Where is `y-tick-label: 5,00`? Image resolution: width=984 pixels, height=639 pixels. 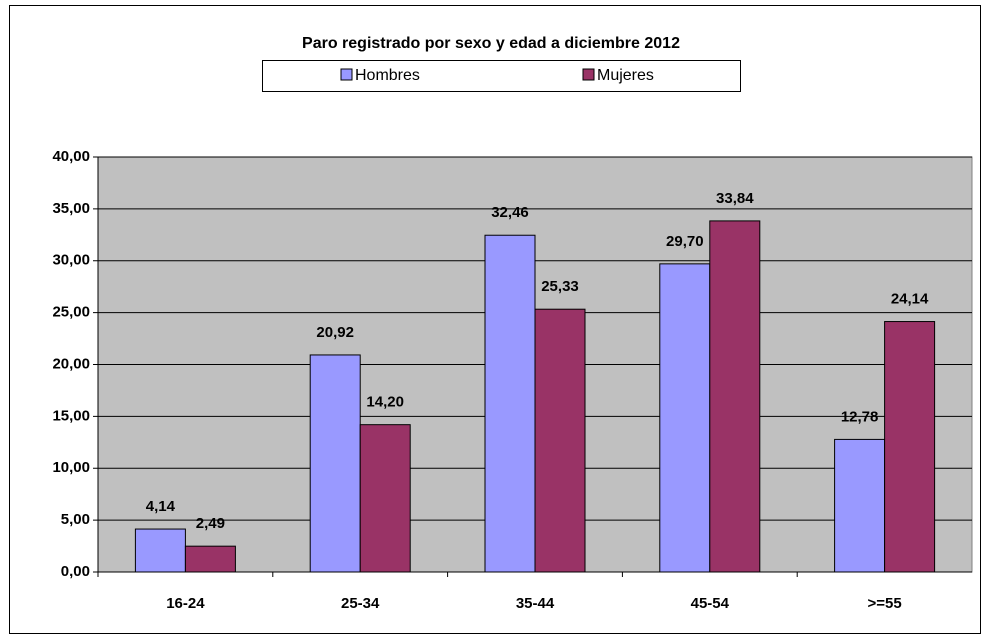 y-tick-label: 5,00 is located at coordinates (75, 519).